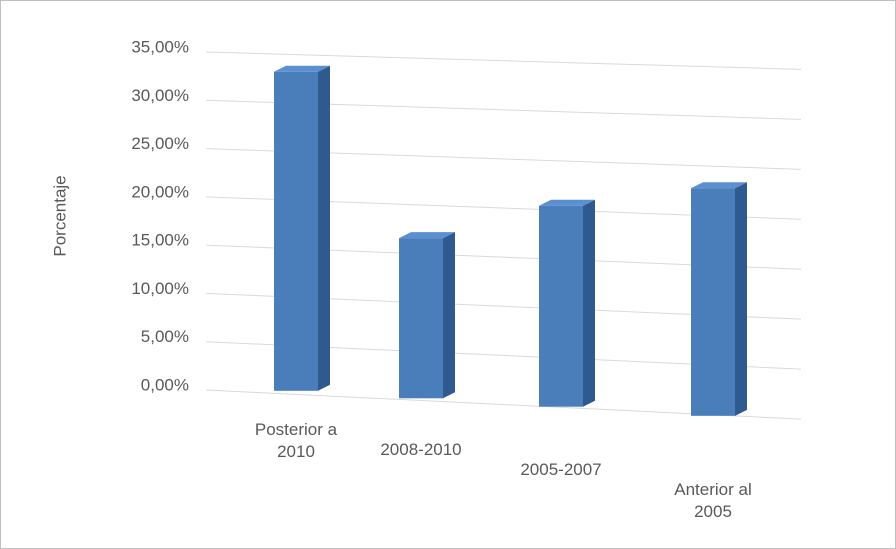  I want to click on y-tick-label: 0,00%, so click(165, 384).